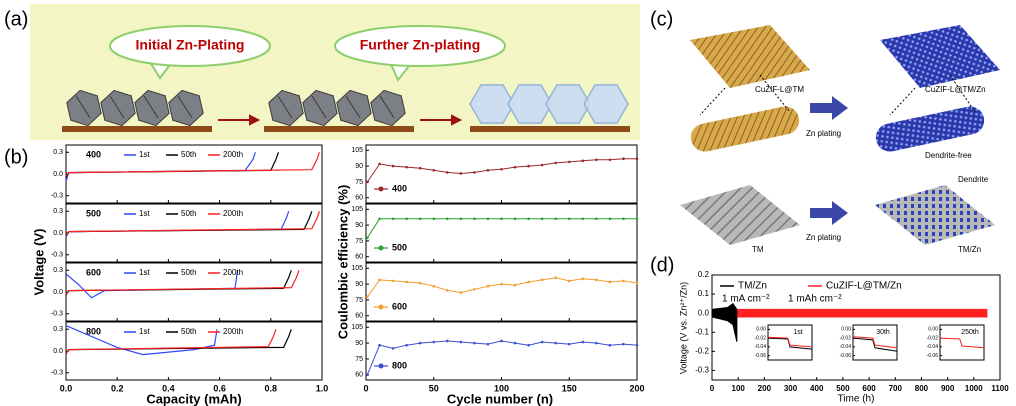  I want to click on panel-label: (b), so click(16, 157).